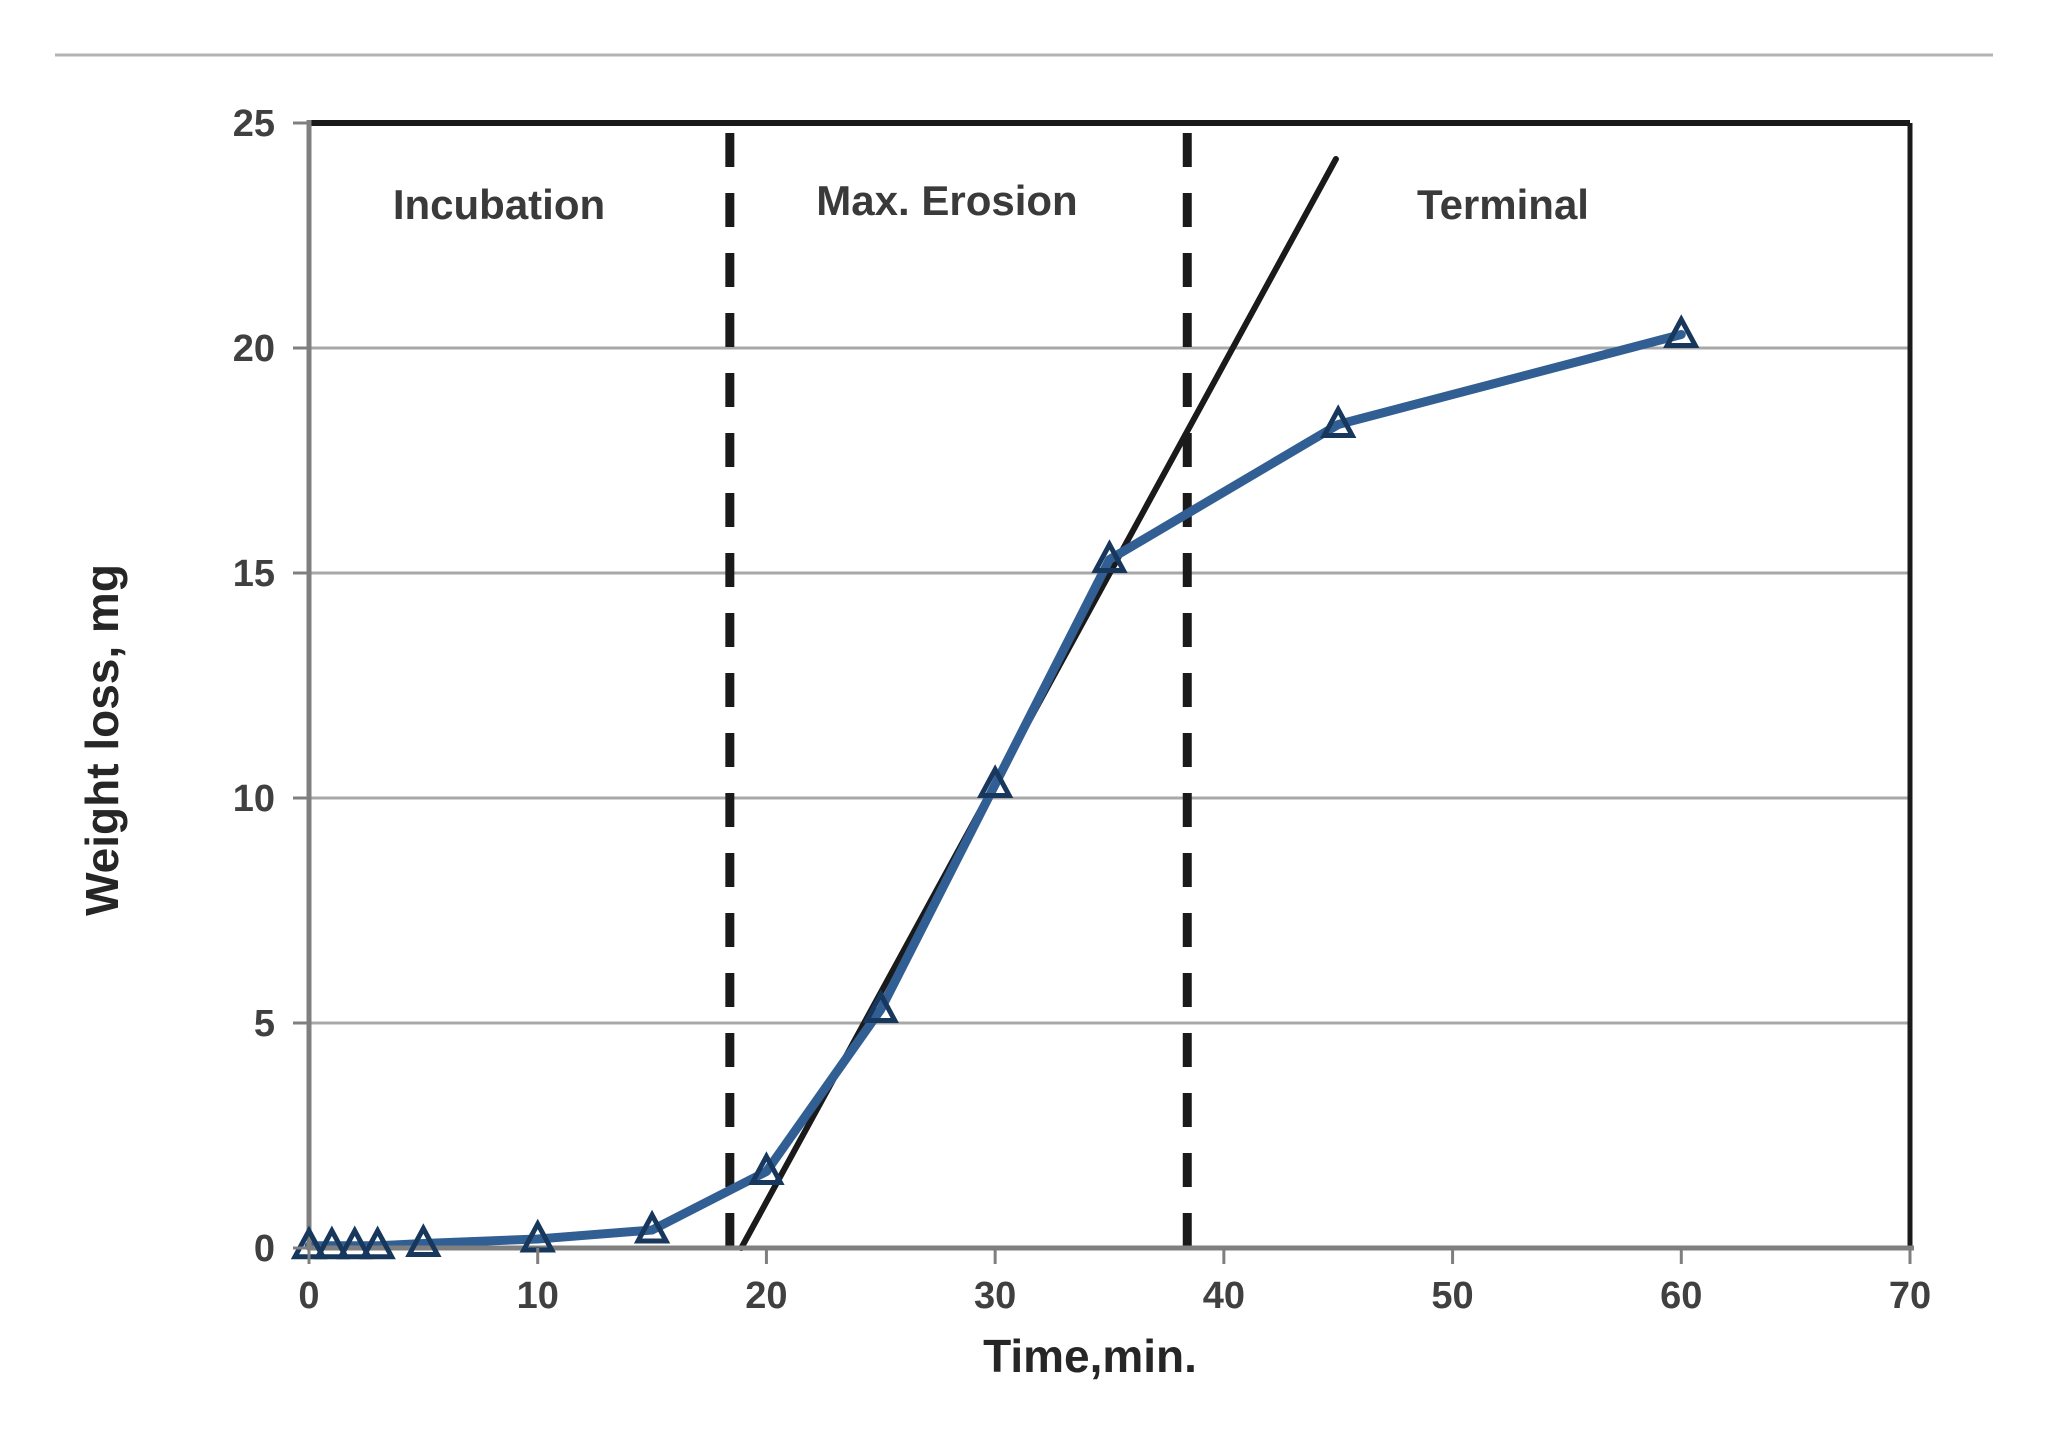  Describe the element at coordinates (254, 799) in the screenshot. I see `y-tick-label-10: 10` at that location.